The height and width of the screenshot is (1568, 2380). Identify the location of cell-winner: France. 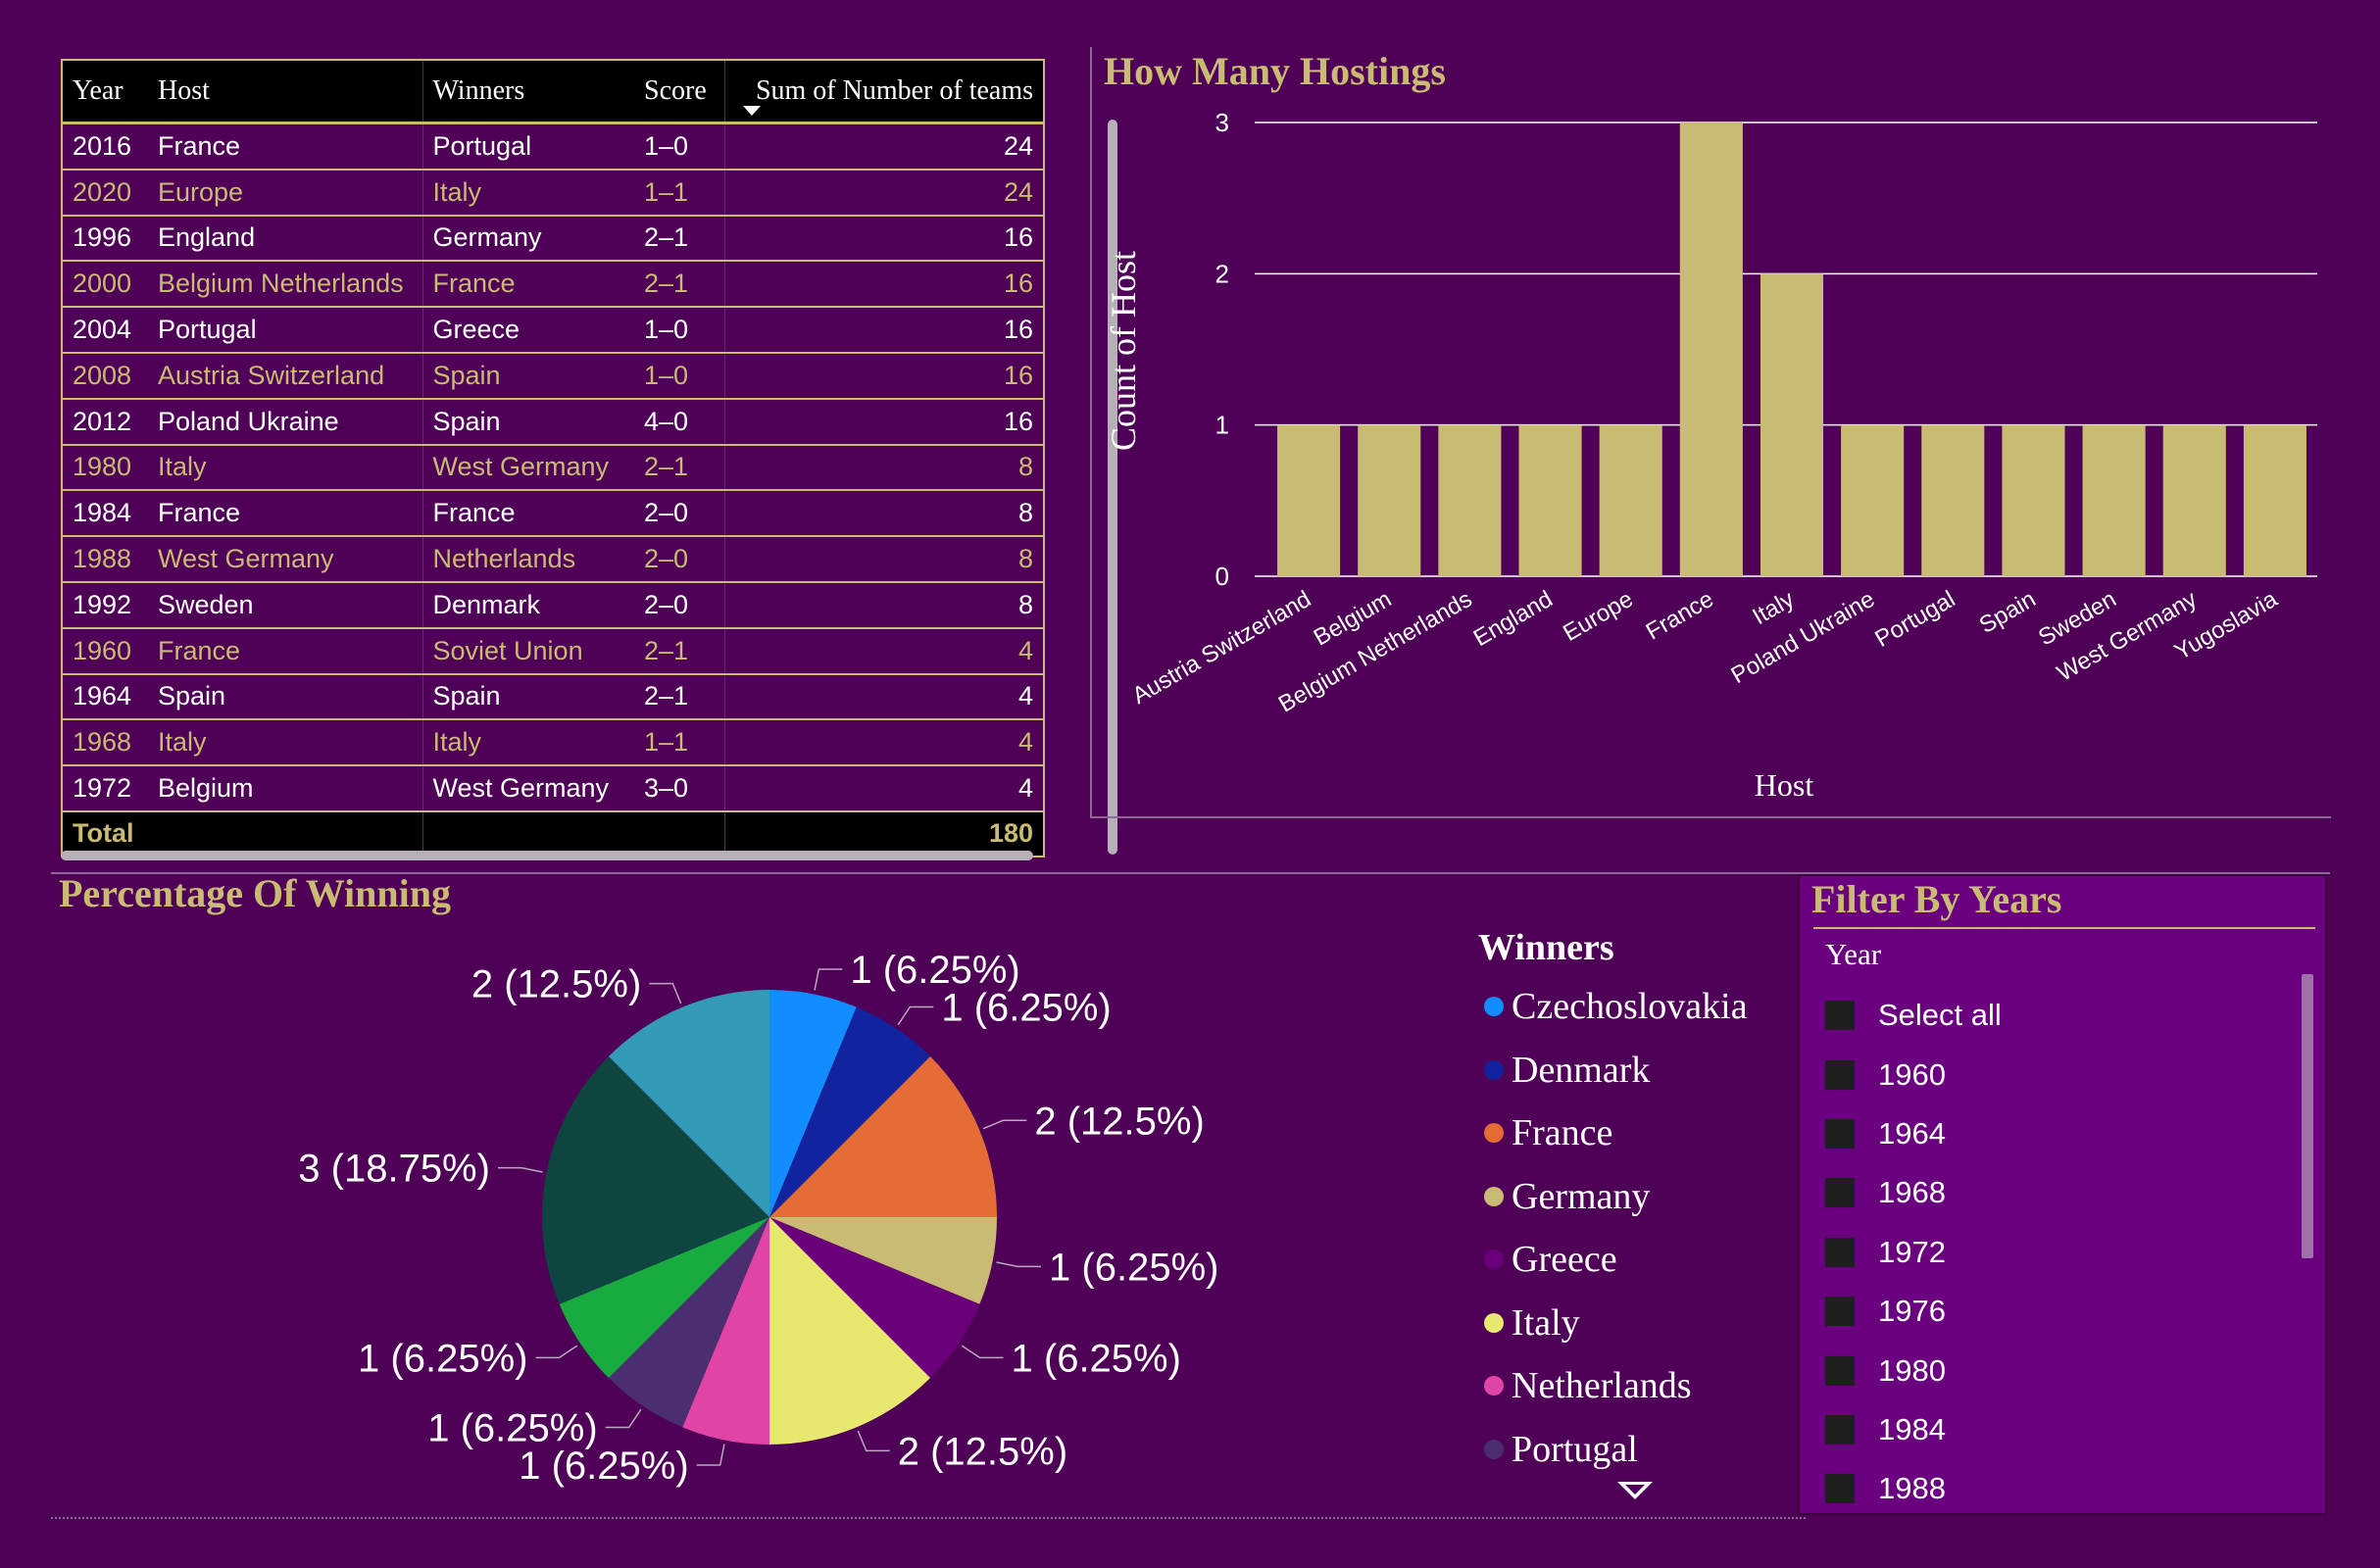
(528, 514).